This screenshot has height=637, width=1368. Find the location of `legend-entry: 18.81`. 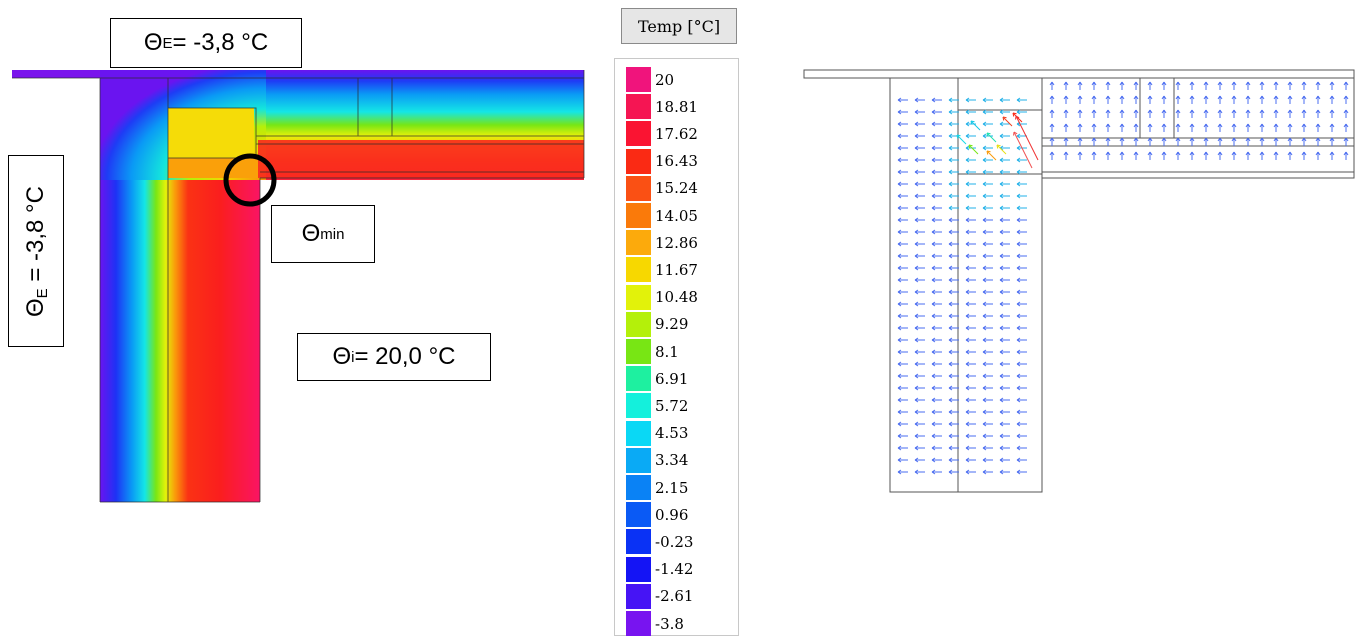

legend-entry: 18.81 is located at coordinates (662, 106).